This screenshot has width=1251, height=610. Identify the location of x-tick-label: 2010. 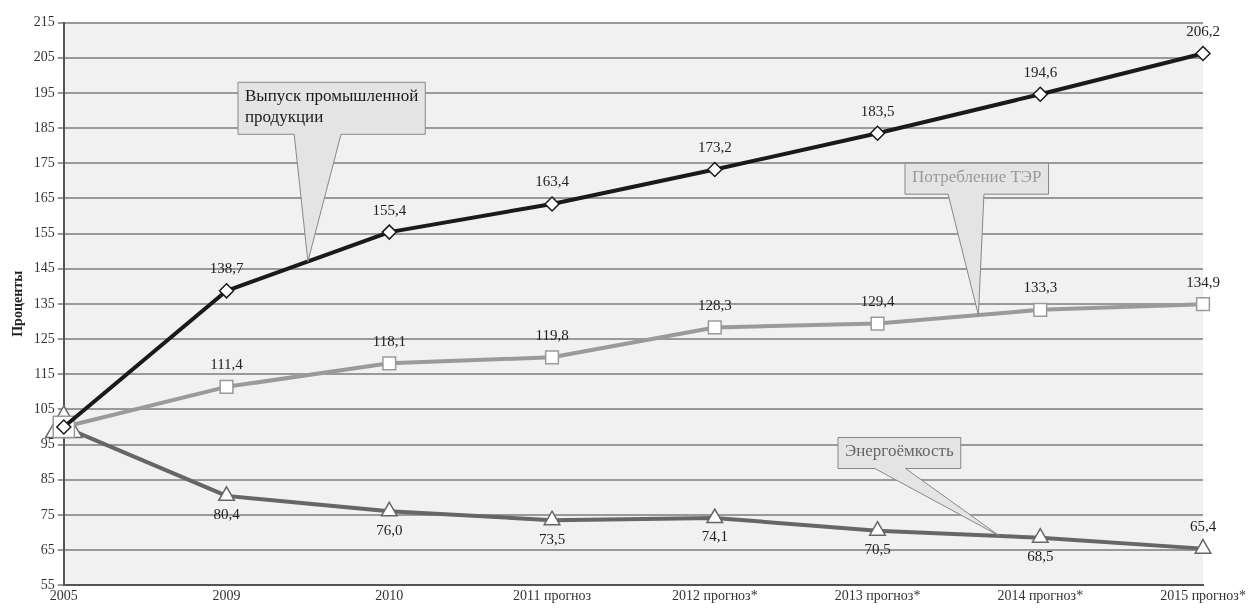
(389, 596).